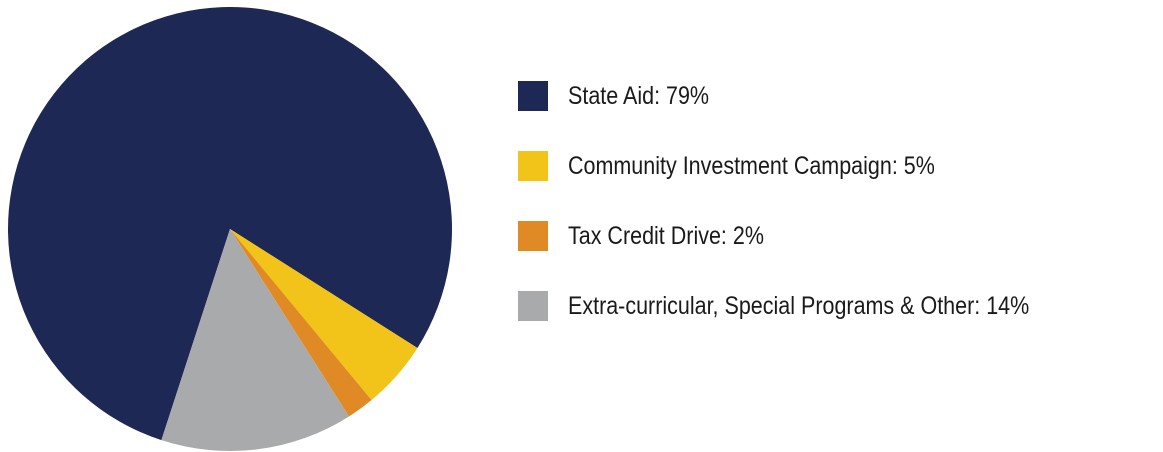 This screenshot has width=1163, height=452. I want to click on legend-swatch-tax-credit-drive, so click(533, 236).